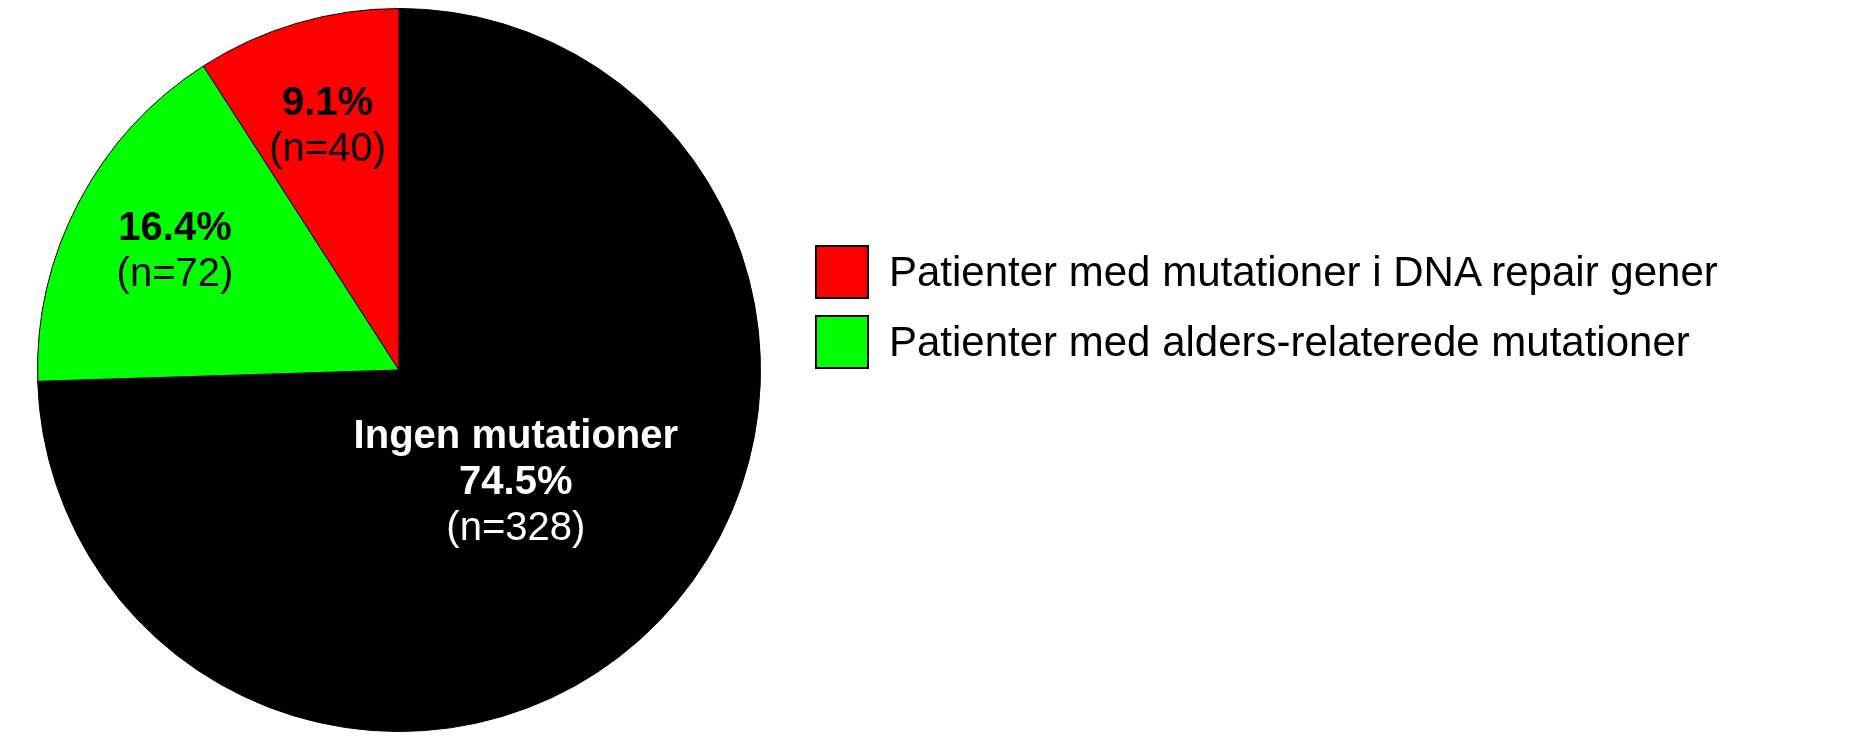 The height and width of the screenshot is (738, 1852). Describe the element at coordinates (328, 124) in the screenshot. I see `data-label: 9.1% (n=40)` at that location.